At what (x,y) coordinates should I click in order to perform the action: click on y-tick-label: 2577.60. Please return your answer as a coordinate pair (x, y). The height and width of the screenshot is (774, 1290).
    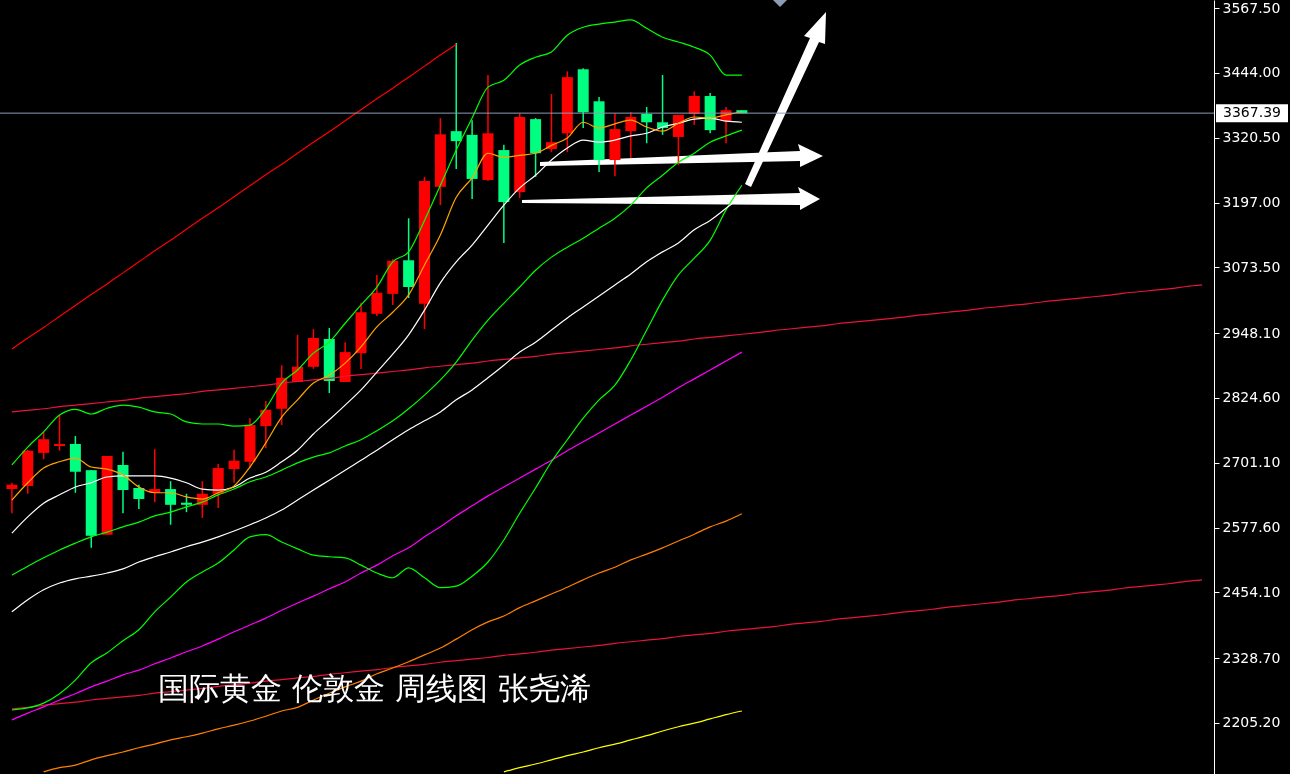
    Looking at the image, I should click on (1251, 527).